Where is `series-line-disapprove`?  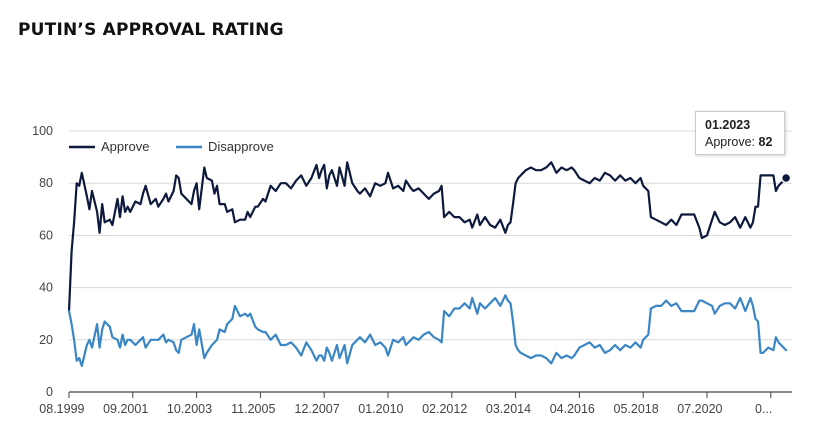 series-line-disapprove is located at coordinates (427, 330).